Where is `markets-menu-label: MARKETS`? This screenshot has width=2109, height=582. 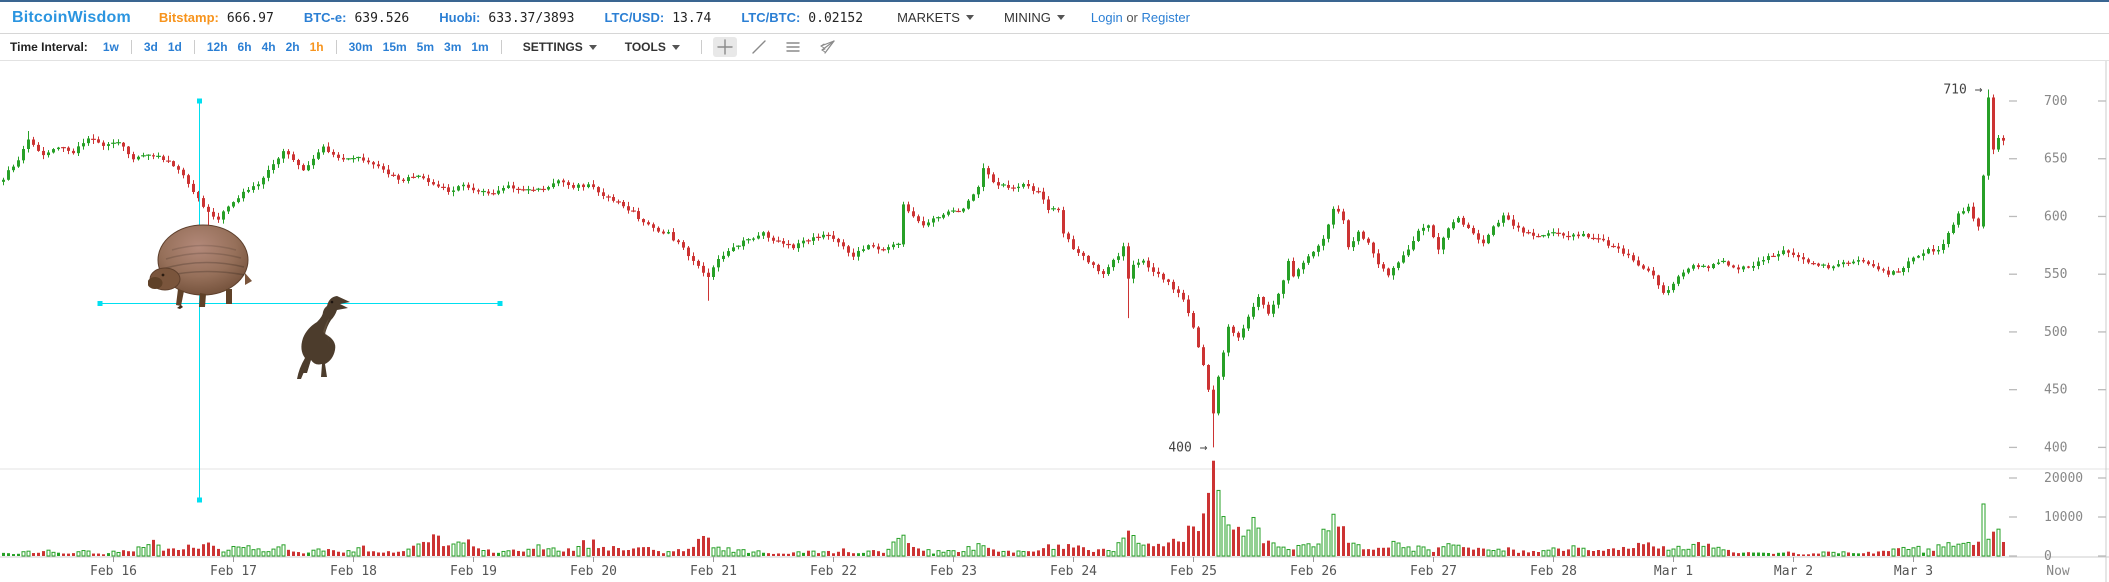 markets-menu-label: MARKETS is located at coordinates (928, 17).